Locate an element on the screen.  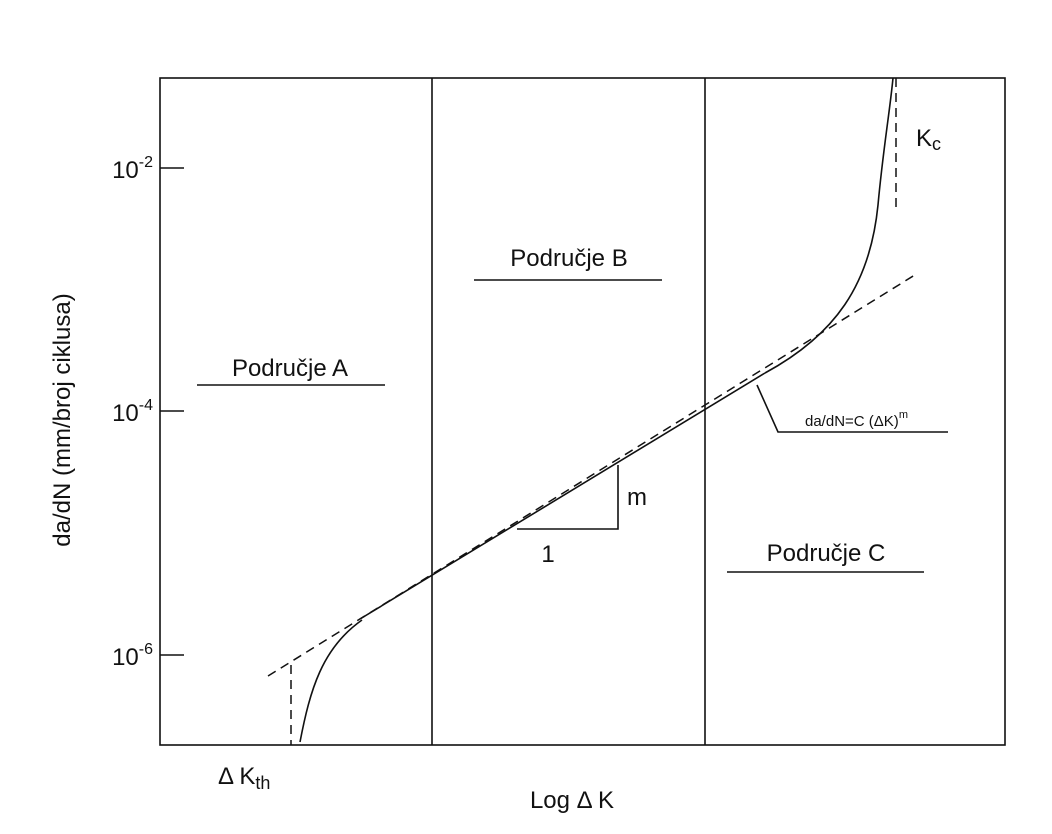
equation-leader is located at coordinates (852, 408).